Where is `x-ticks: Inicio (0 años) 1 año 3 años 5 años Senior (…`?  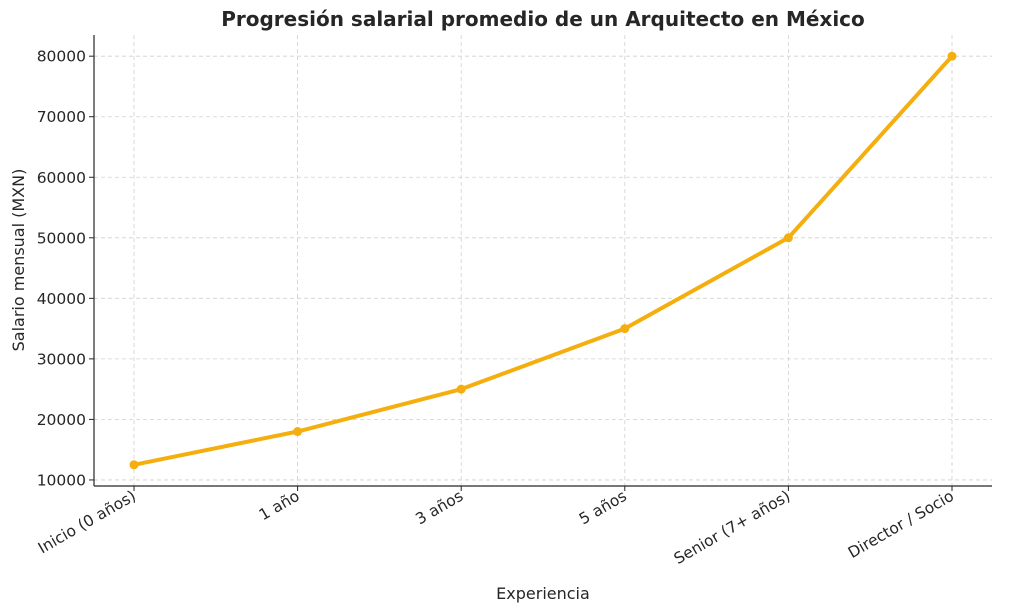
x-ticks: Inicio (0 años) 1 año 3 años 5 años Senior (… is located at coordinates (496, 527).